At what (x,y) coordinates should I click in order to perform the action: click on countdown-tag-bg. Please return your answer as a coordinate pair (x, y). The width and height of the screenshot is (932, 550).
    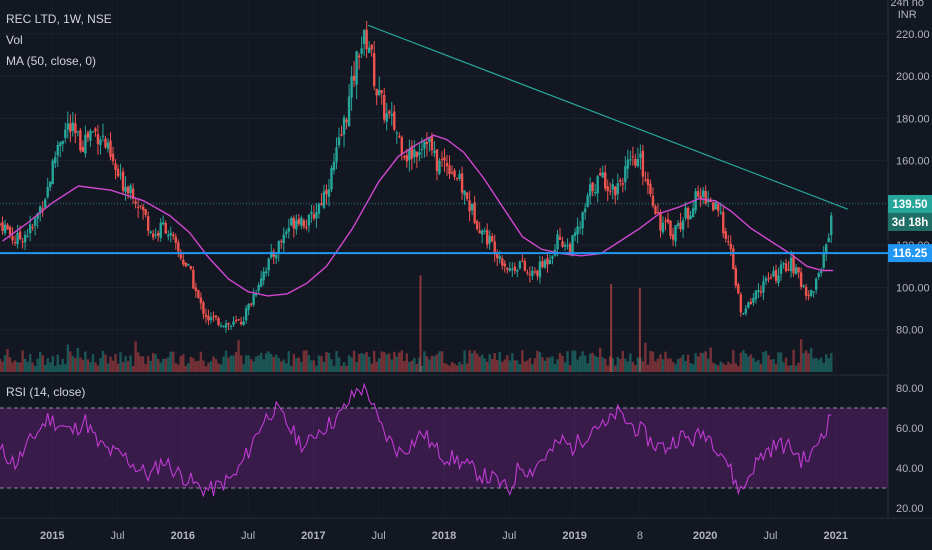
    Looking at the image, I should click on (910, 221).